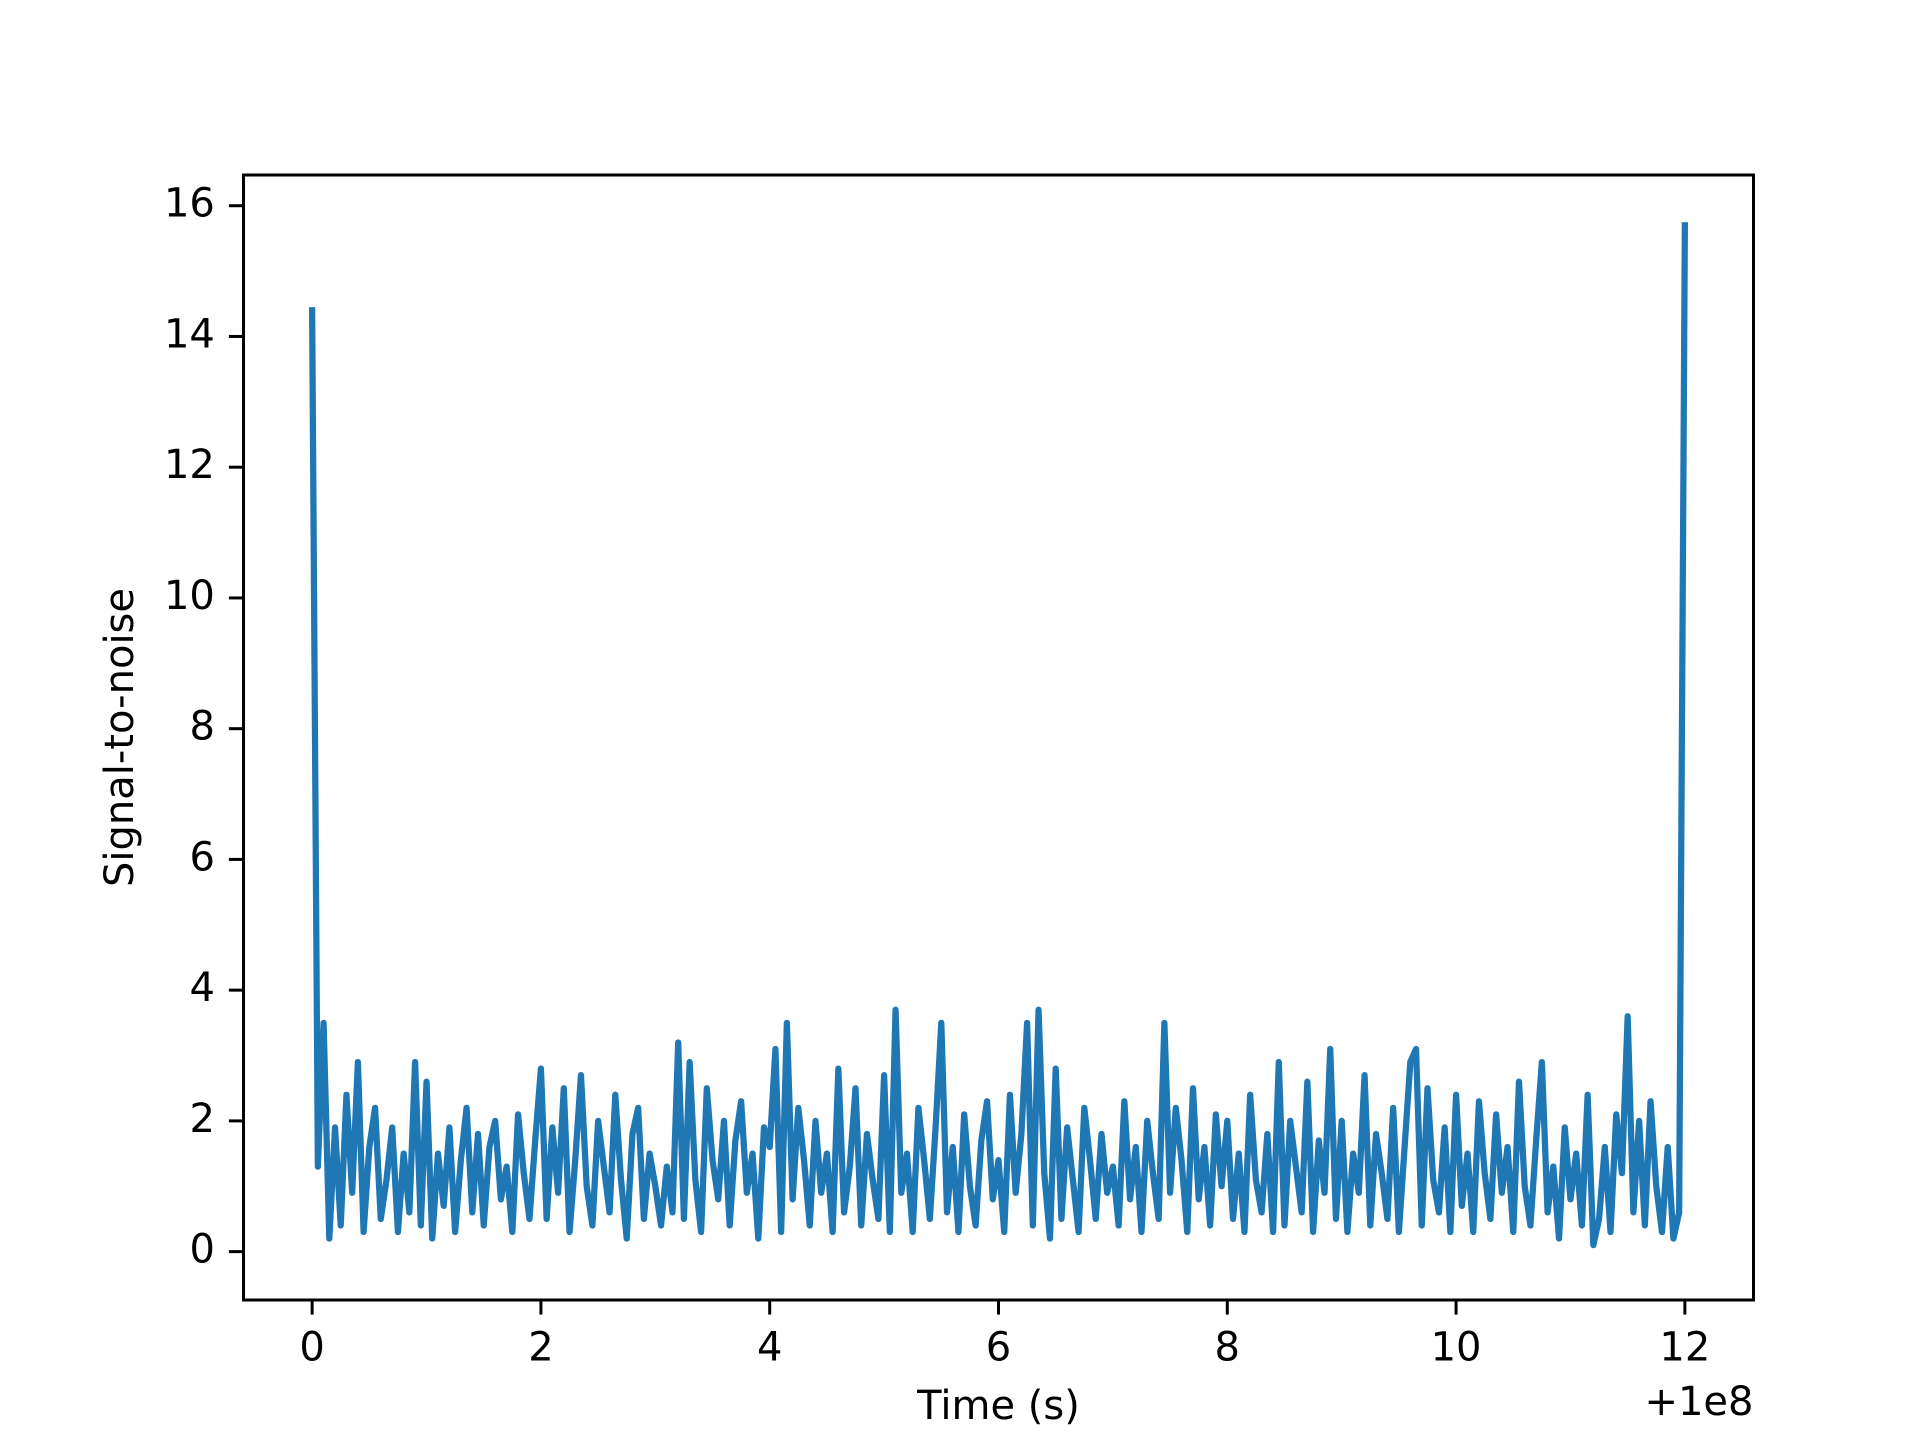 This screenshot has height=1440, width=1920. What do you see at coordinates (189, 204) in the screenshot?
I see `y-tick-label: 16` at bounding box center [189, 204].